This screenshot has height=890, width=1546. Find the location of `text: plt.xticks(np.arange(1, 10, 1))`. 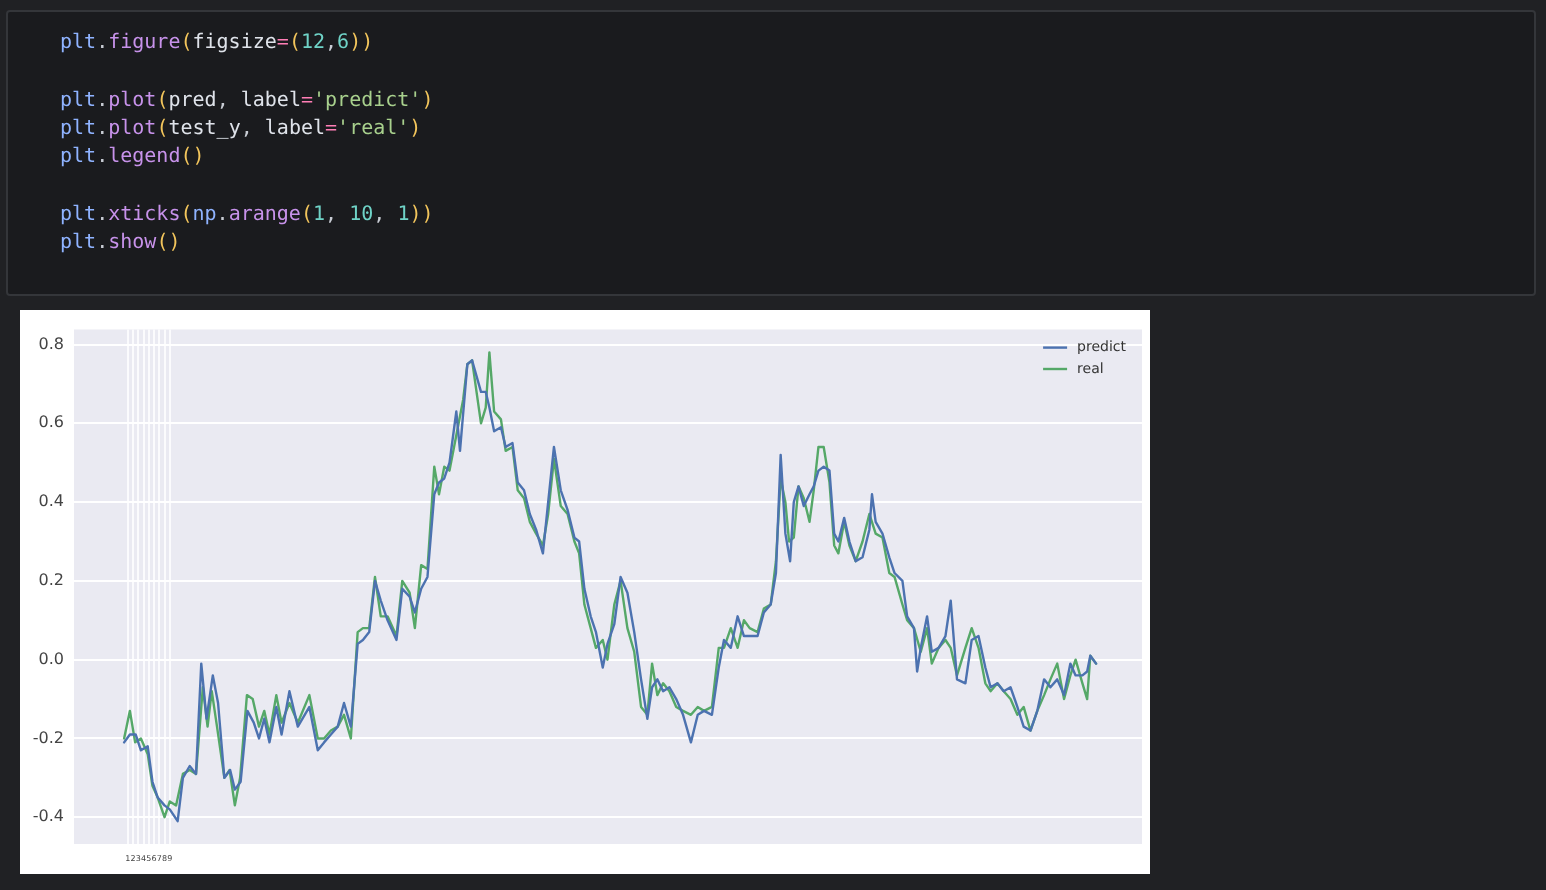

text: plt.xticks(np.arange(1, 10, 1)) is located at coordinates (247, 214).